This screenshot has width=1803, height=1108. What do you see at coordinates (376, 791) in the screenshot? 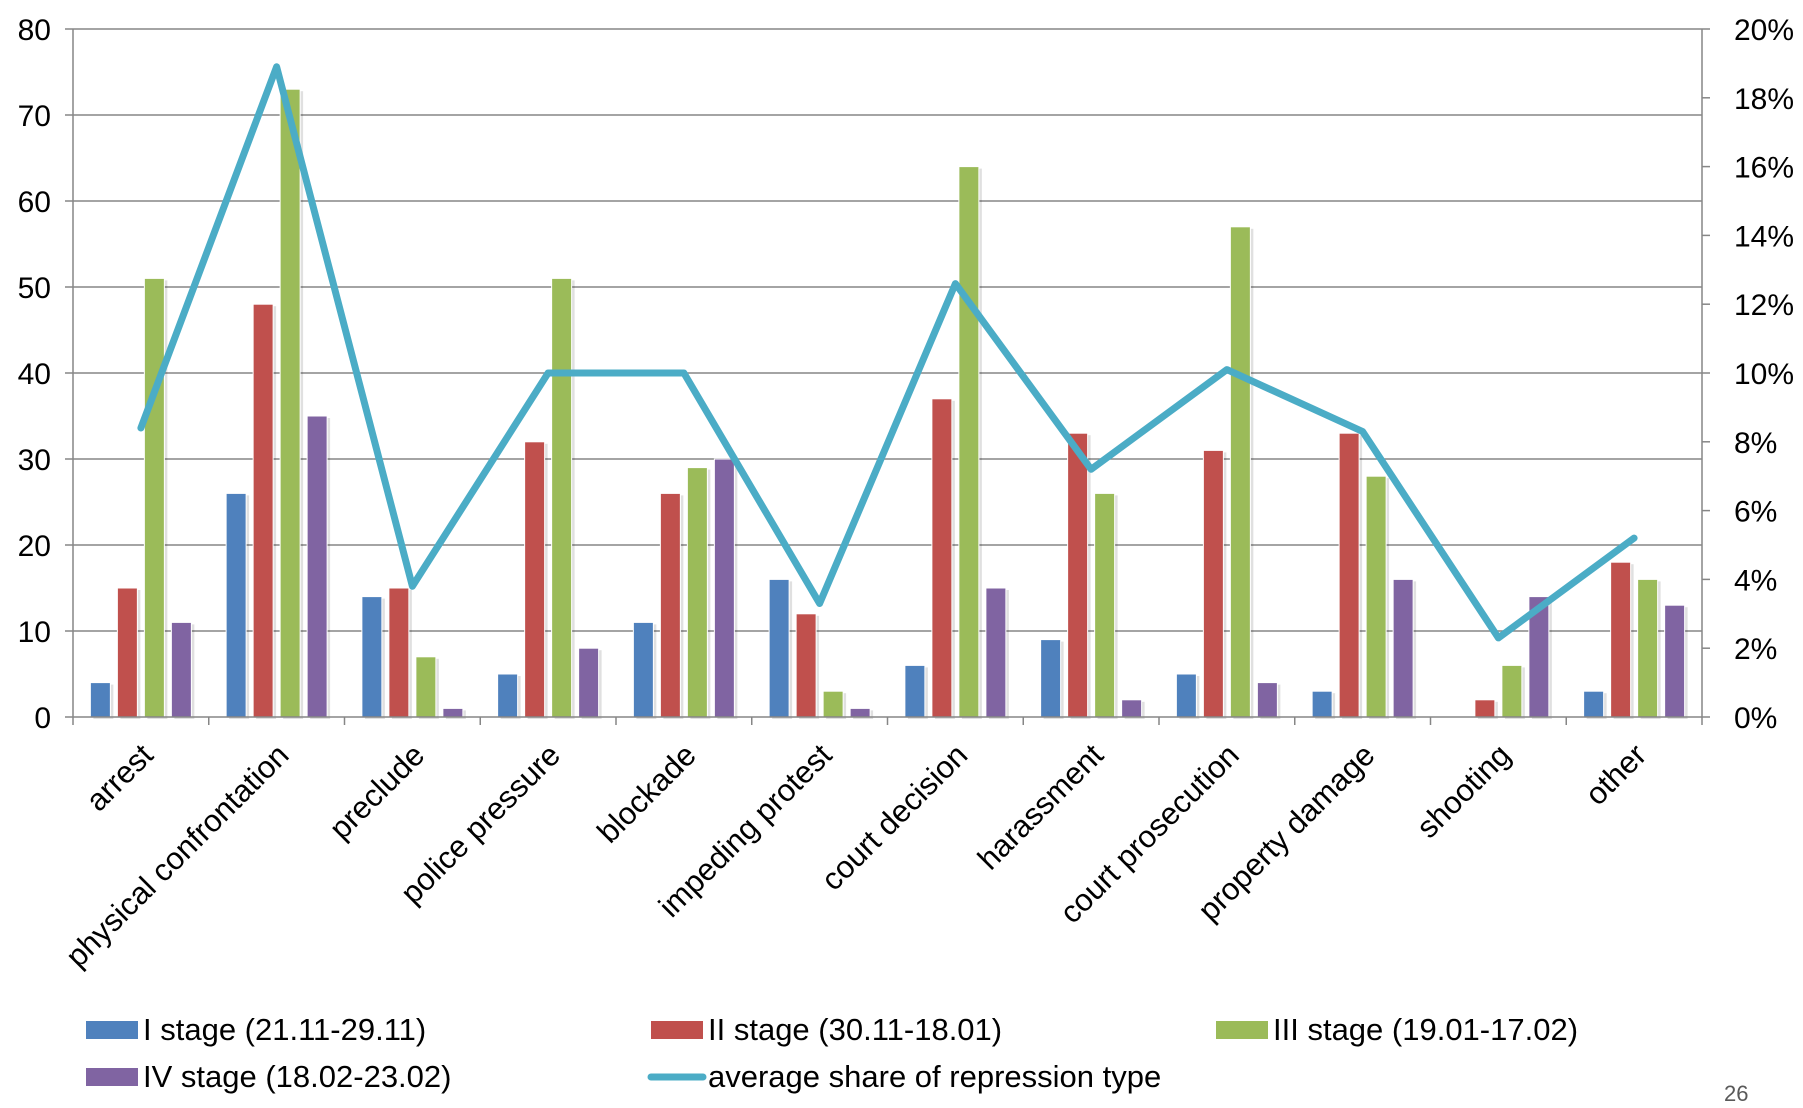
I see `category-label: preclude` at bounding box center [376, 791].